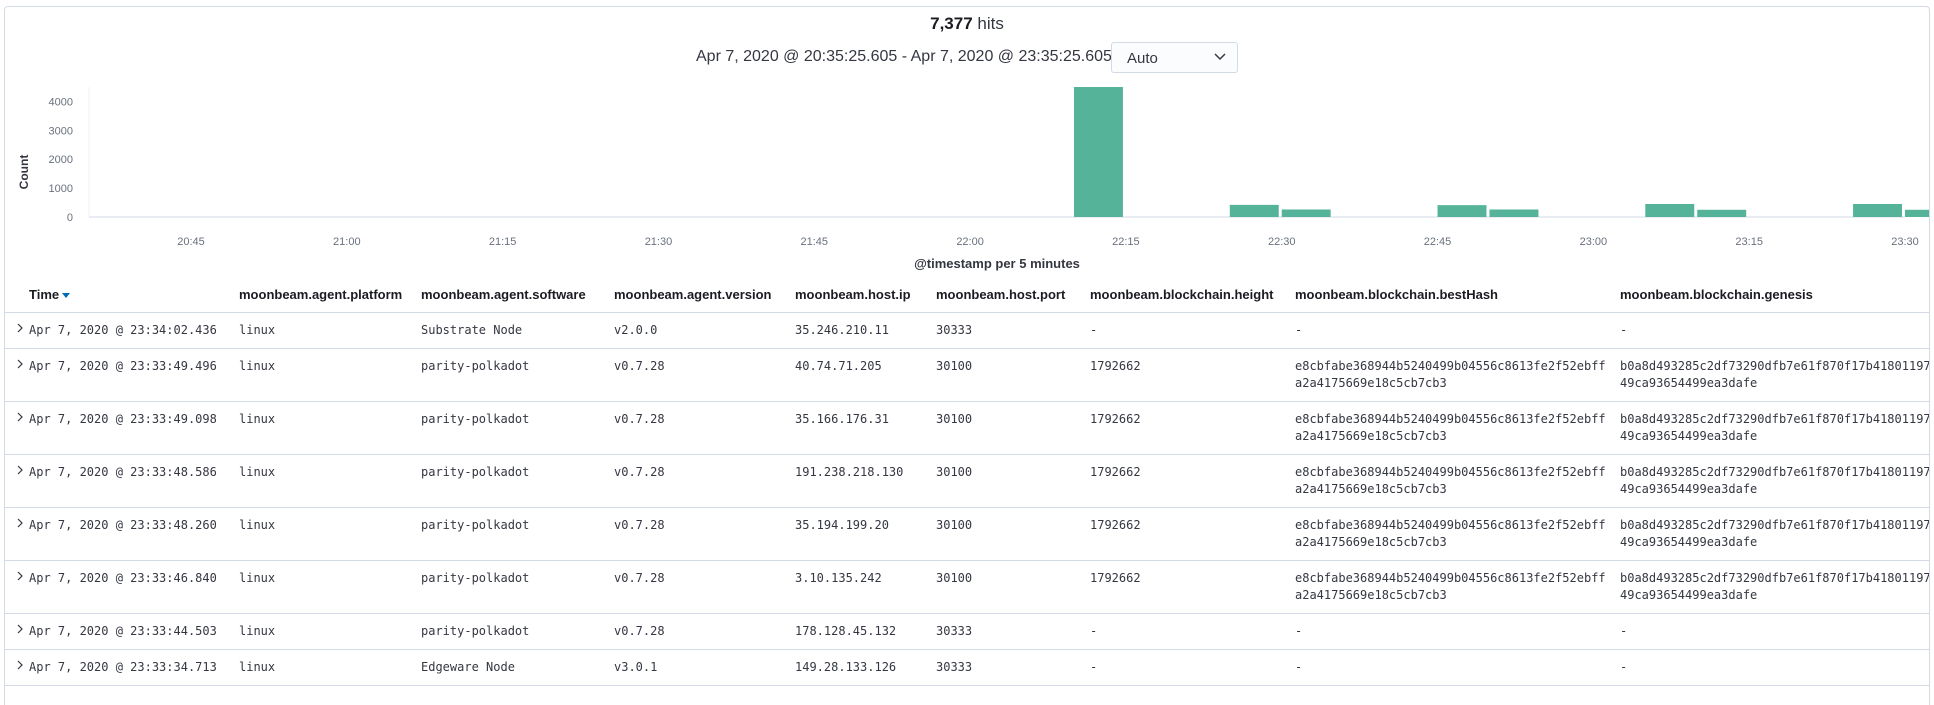 Image resolution: width=1934 pixels, height=705 pixels. What do you see at coordinates (130, 631) in the screenshot?
I see `cell-time: Apr 7, 2020 @ 23:33:44.503` at bounding box center [130, 631].